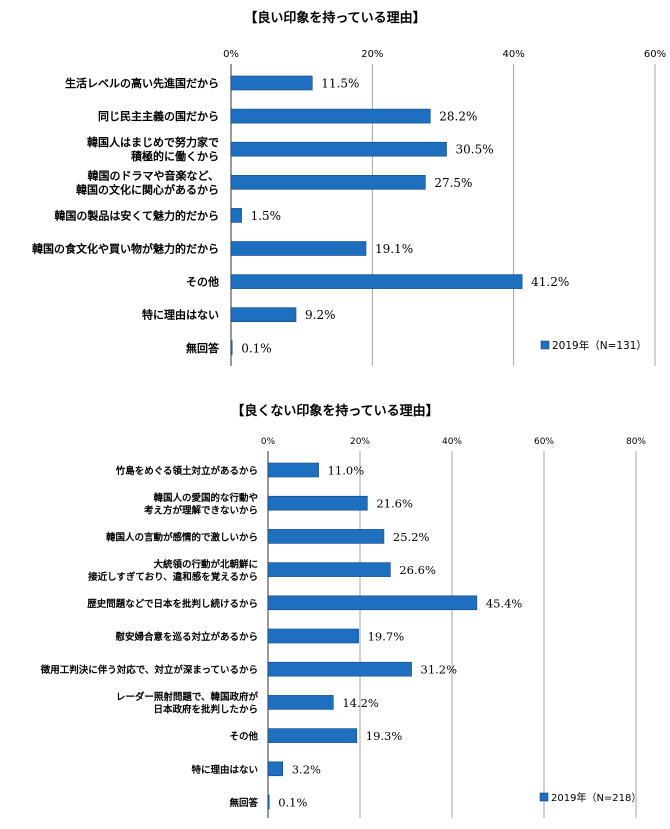 The width and height of the screenshot is (670, 829). I want to click on chart2-category-label: 歴史問題などで日本を批判し続けるから, so click(172, 604).